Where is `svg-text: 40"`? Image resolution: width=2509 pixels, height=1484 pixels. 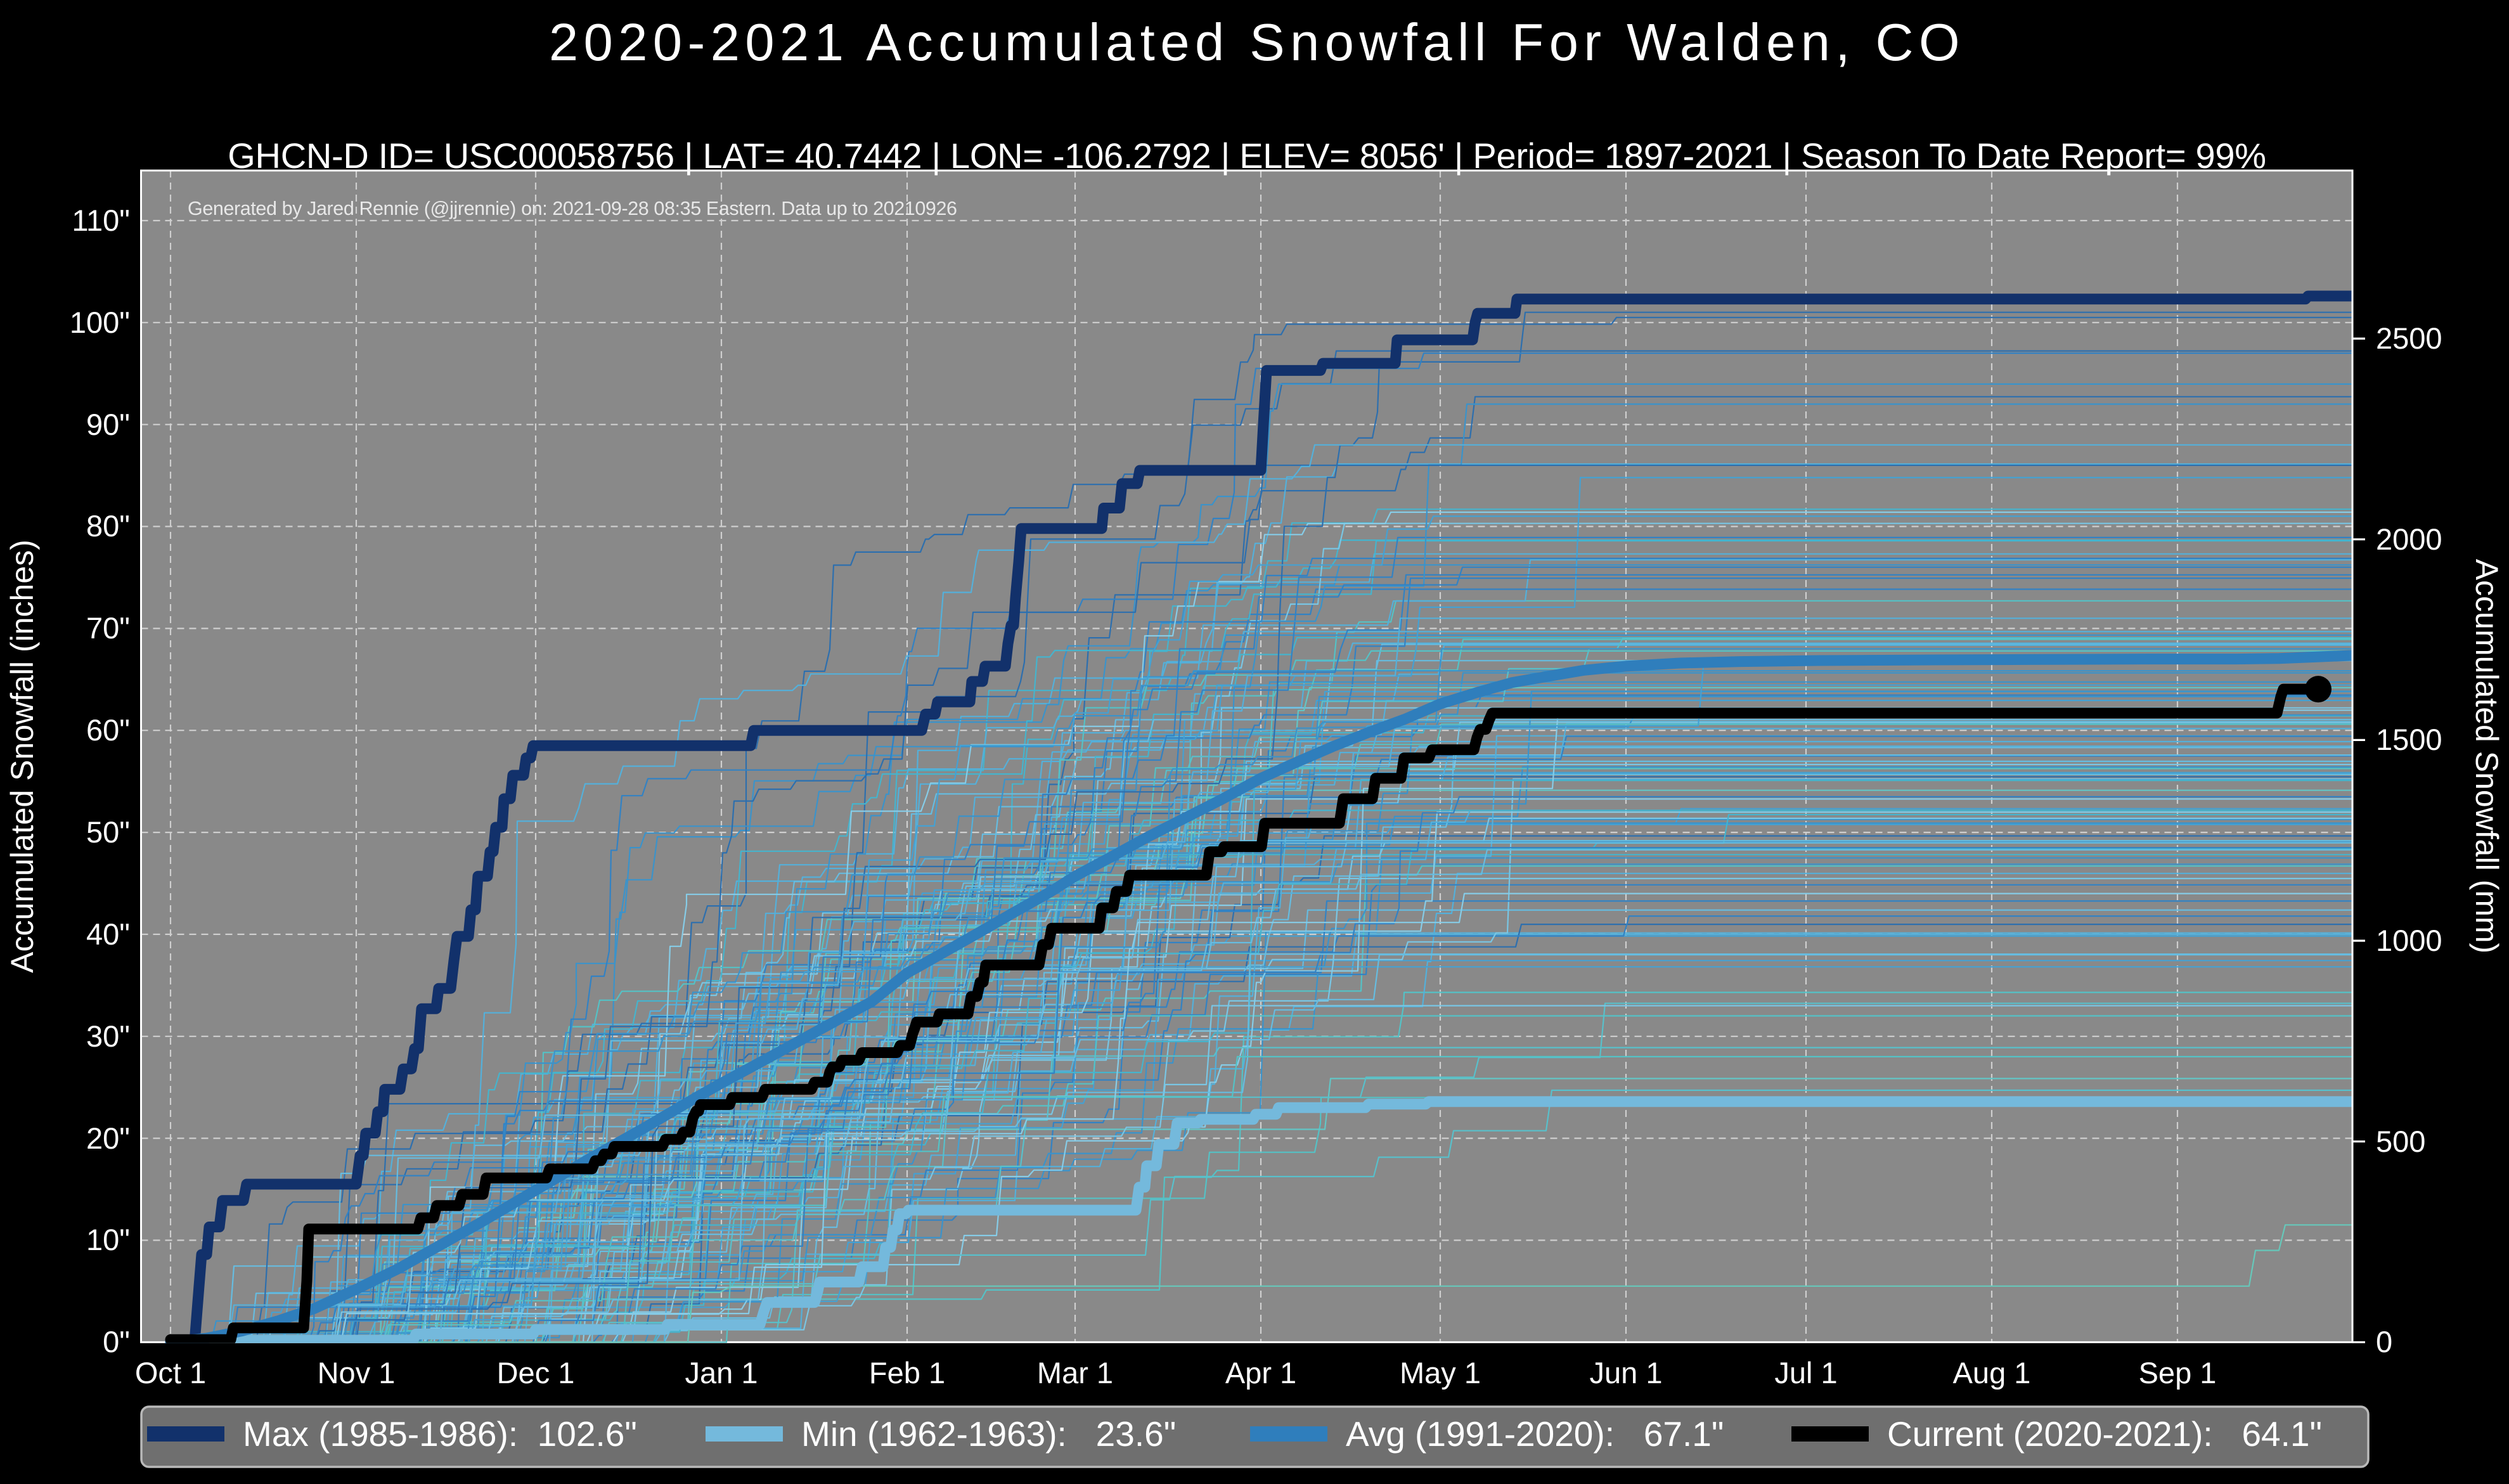 svg-text: 40" is located at coordinates (108, 934).